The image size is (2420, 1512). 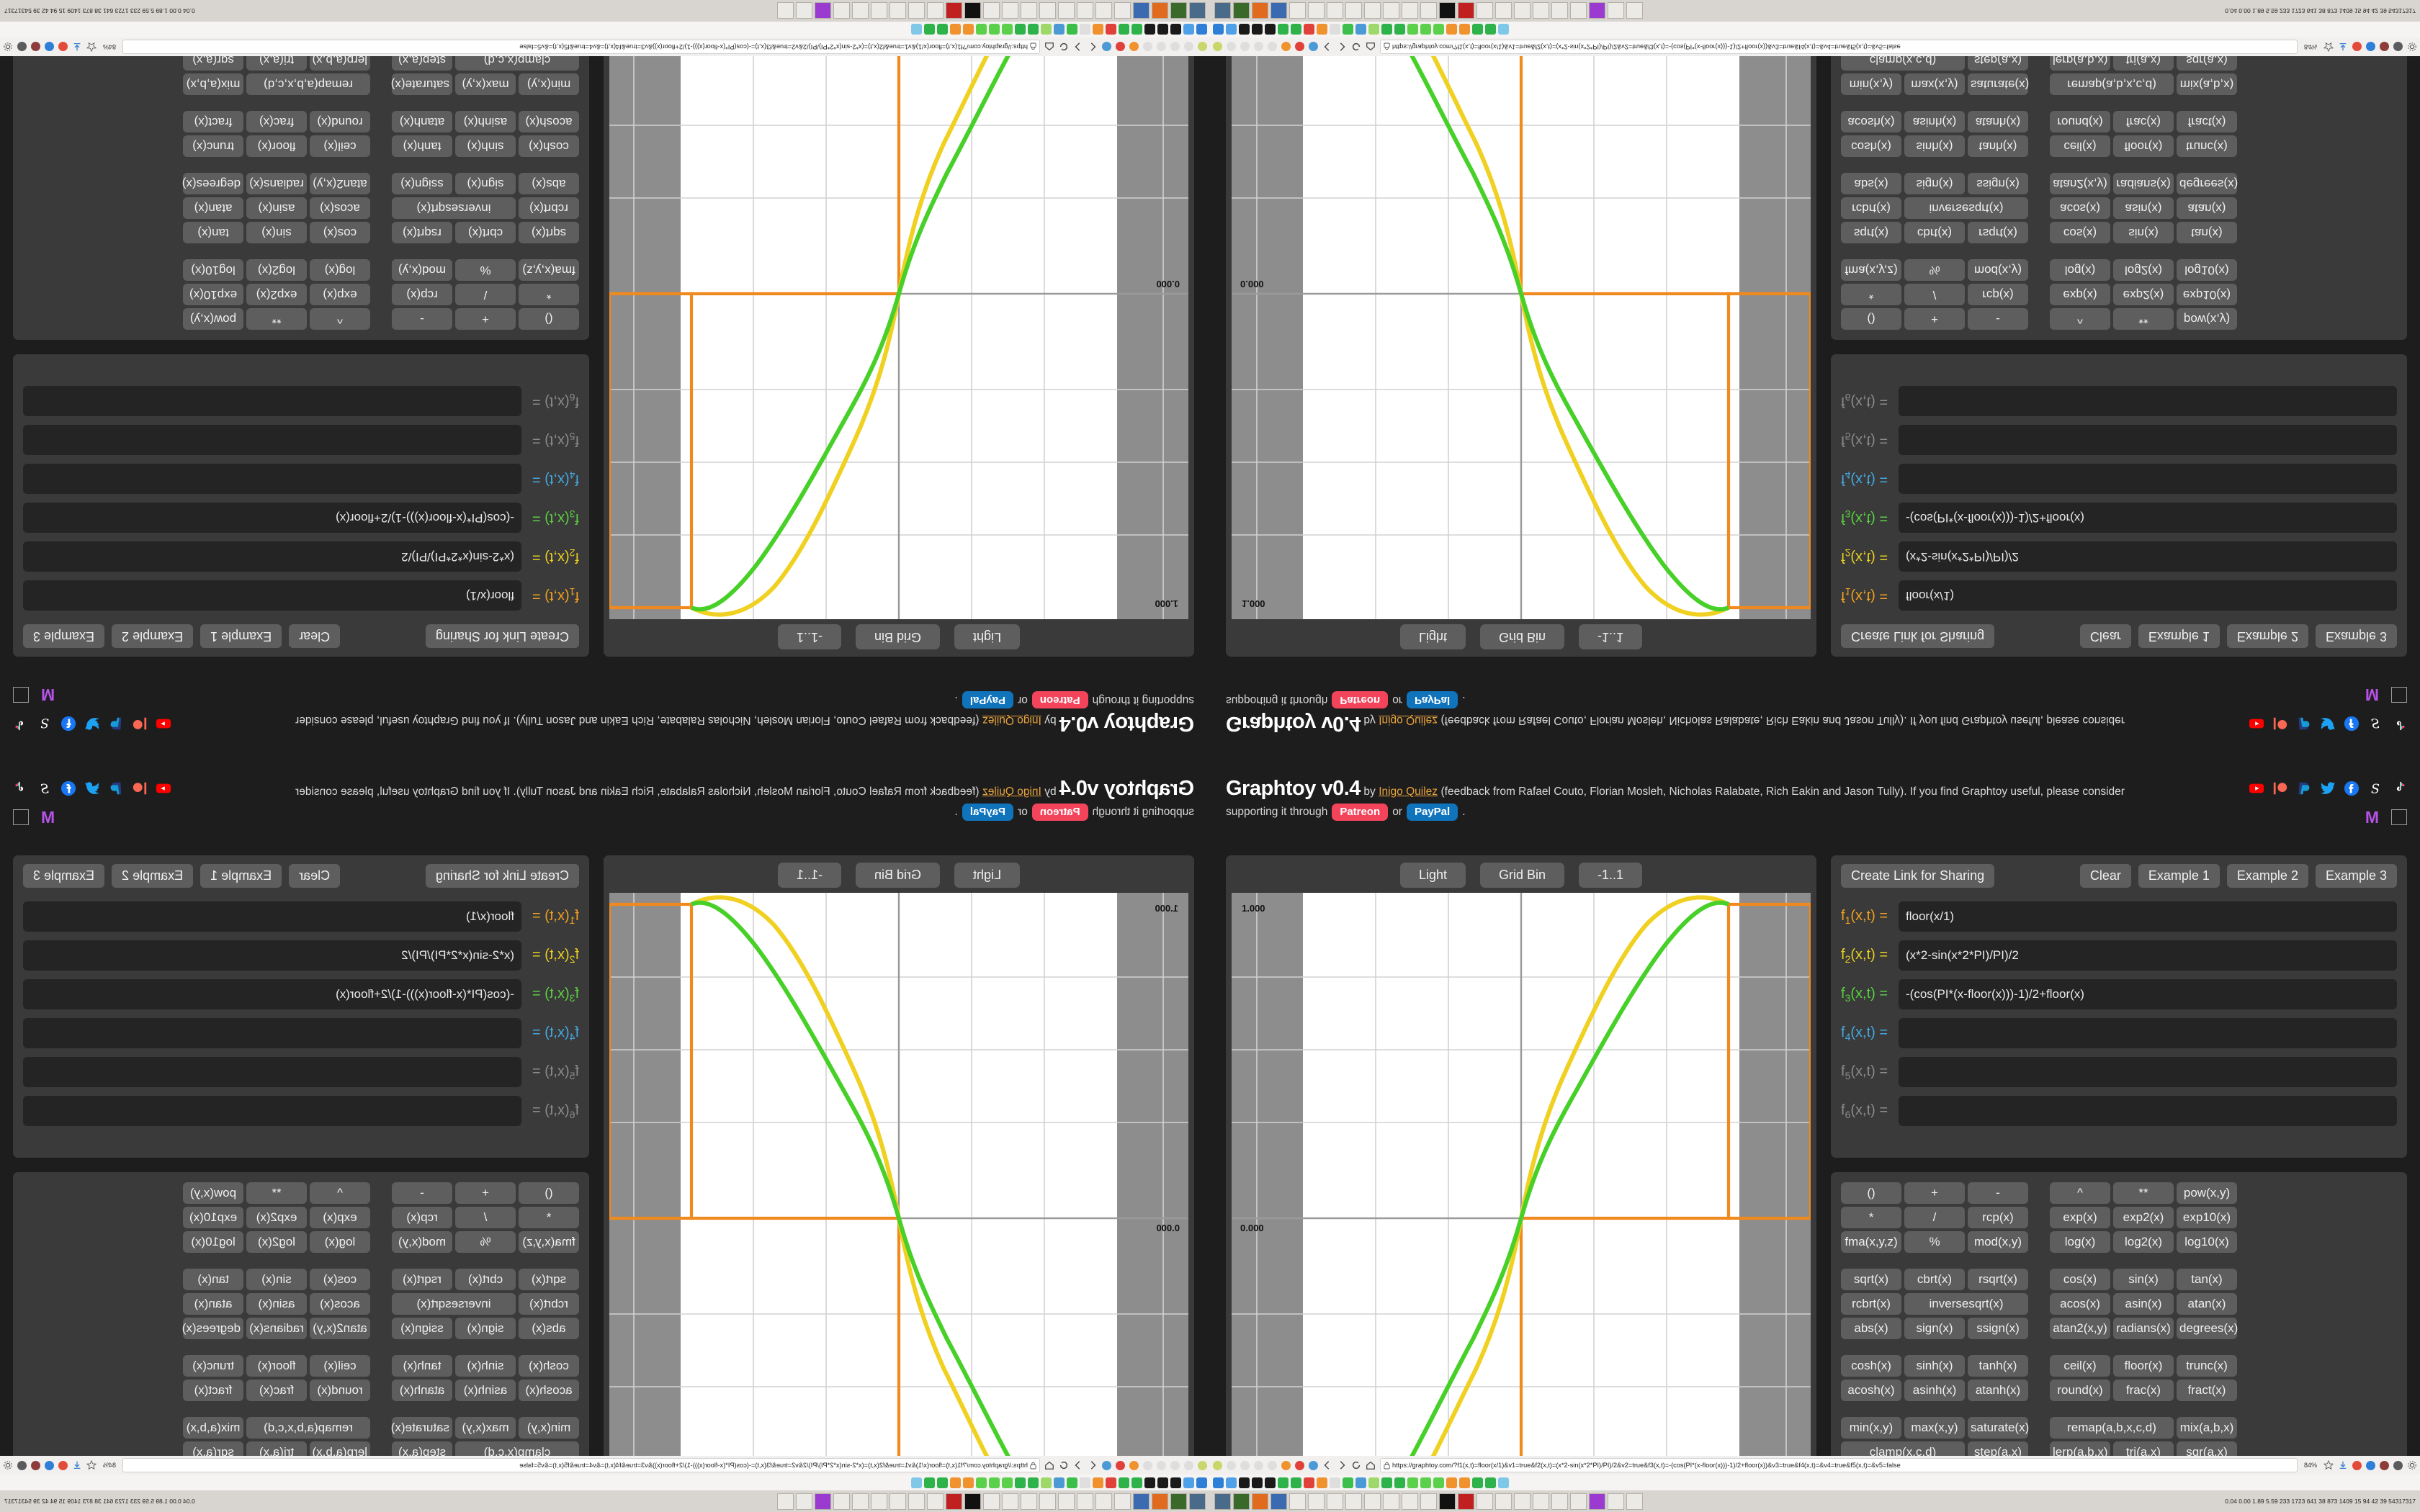 I want to click on keypad-button-left-: *, so click(x=549, y=1217).